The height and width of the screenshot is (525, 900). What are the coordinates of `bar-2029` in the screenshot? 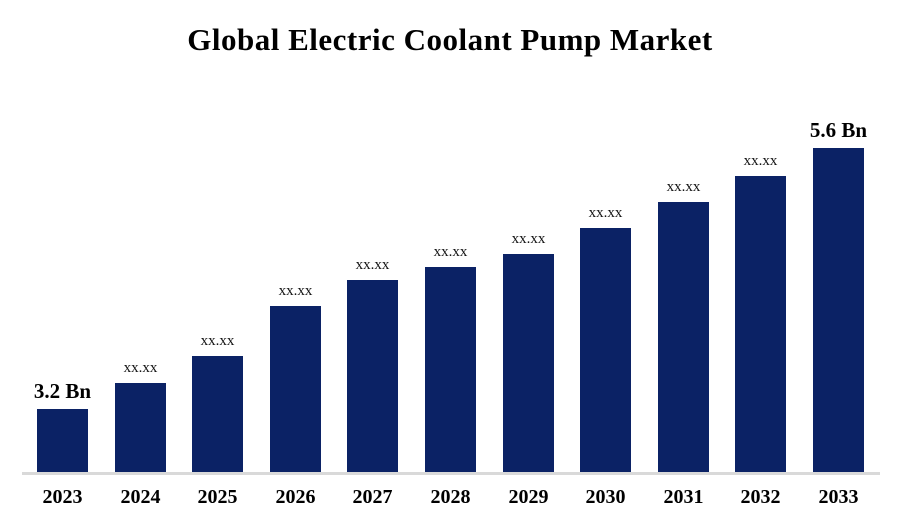 It's located at (528, 363).